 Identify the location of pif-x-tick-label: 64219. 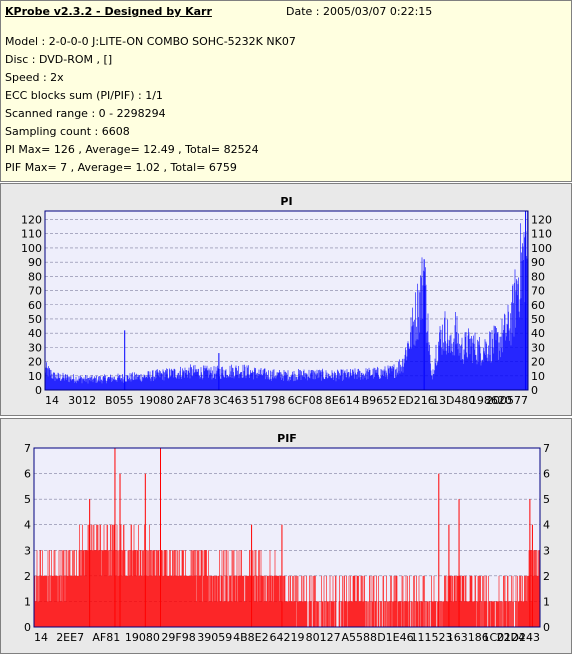
(287, 637).